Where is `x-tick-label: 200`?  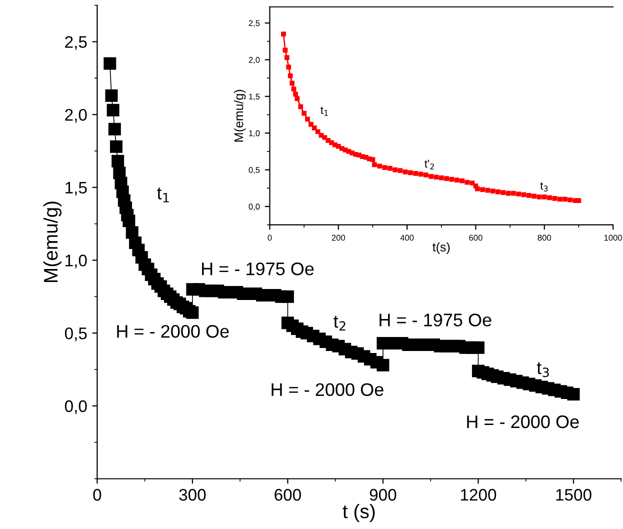
x-tick-label: 200 is located at coordinates (339, 237).